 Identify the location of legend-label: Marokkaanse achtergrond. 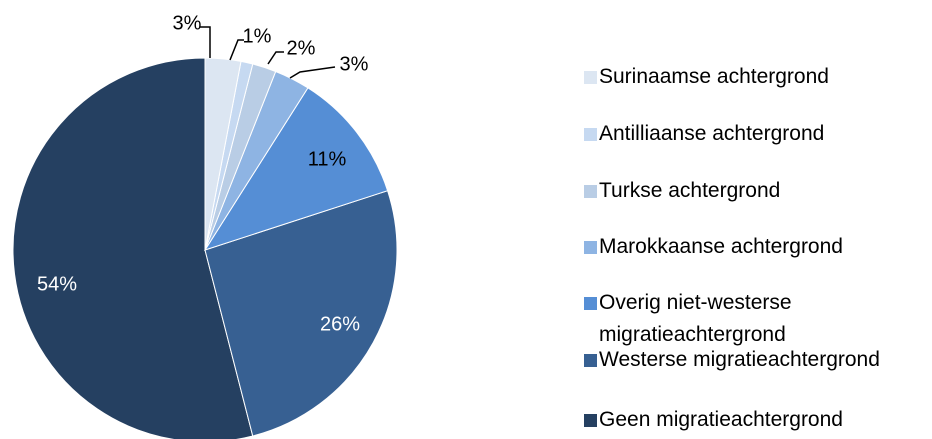
(721, 246).